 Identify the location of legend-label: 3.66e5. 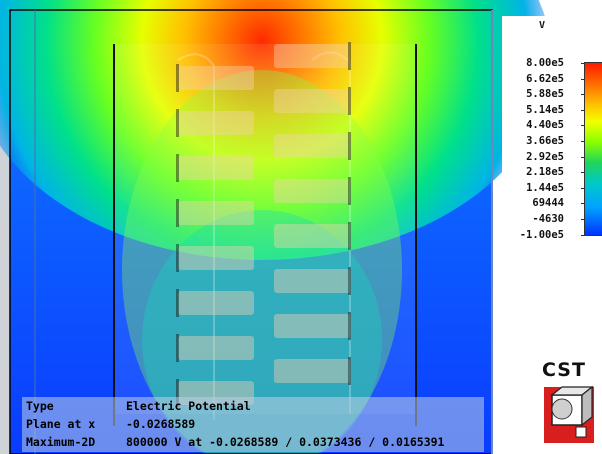
(545, 141).